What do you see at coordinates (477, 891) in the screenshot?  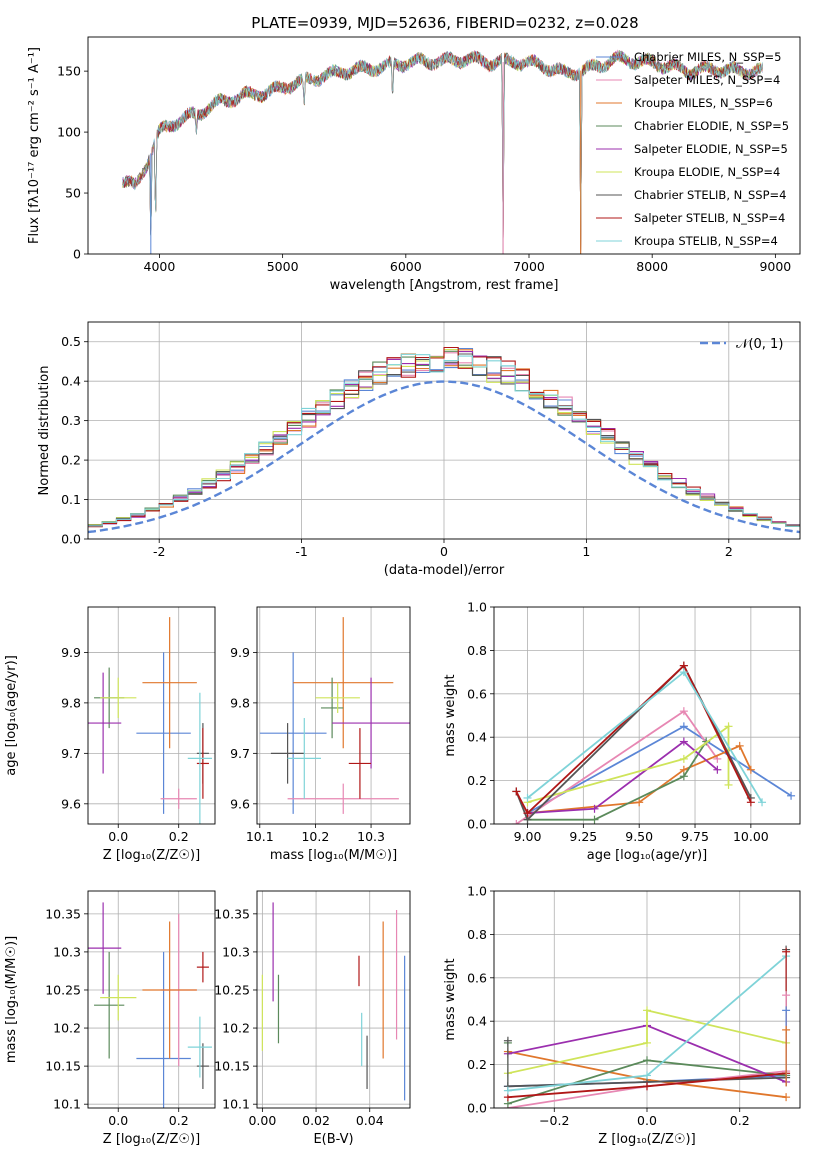 I see `weight_vs_z-ytick-label: 1.0` at bounding box center [477, 891].